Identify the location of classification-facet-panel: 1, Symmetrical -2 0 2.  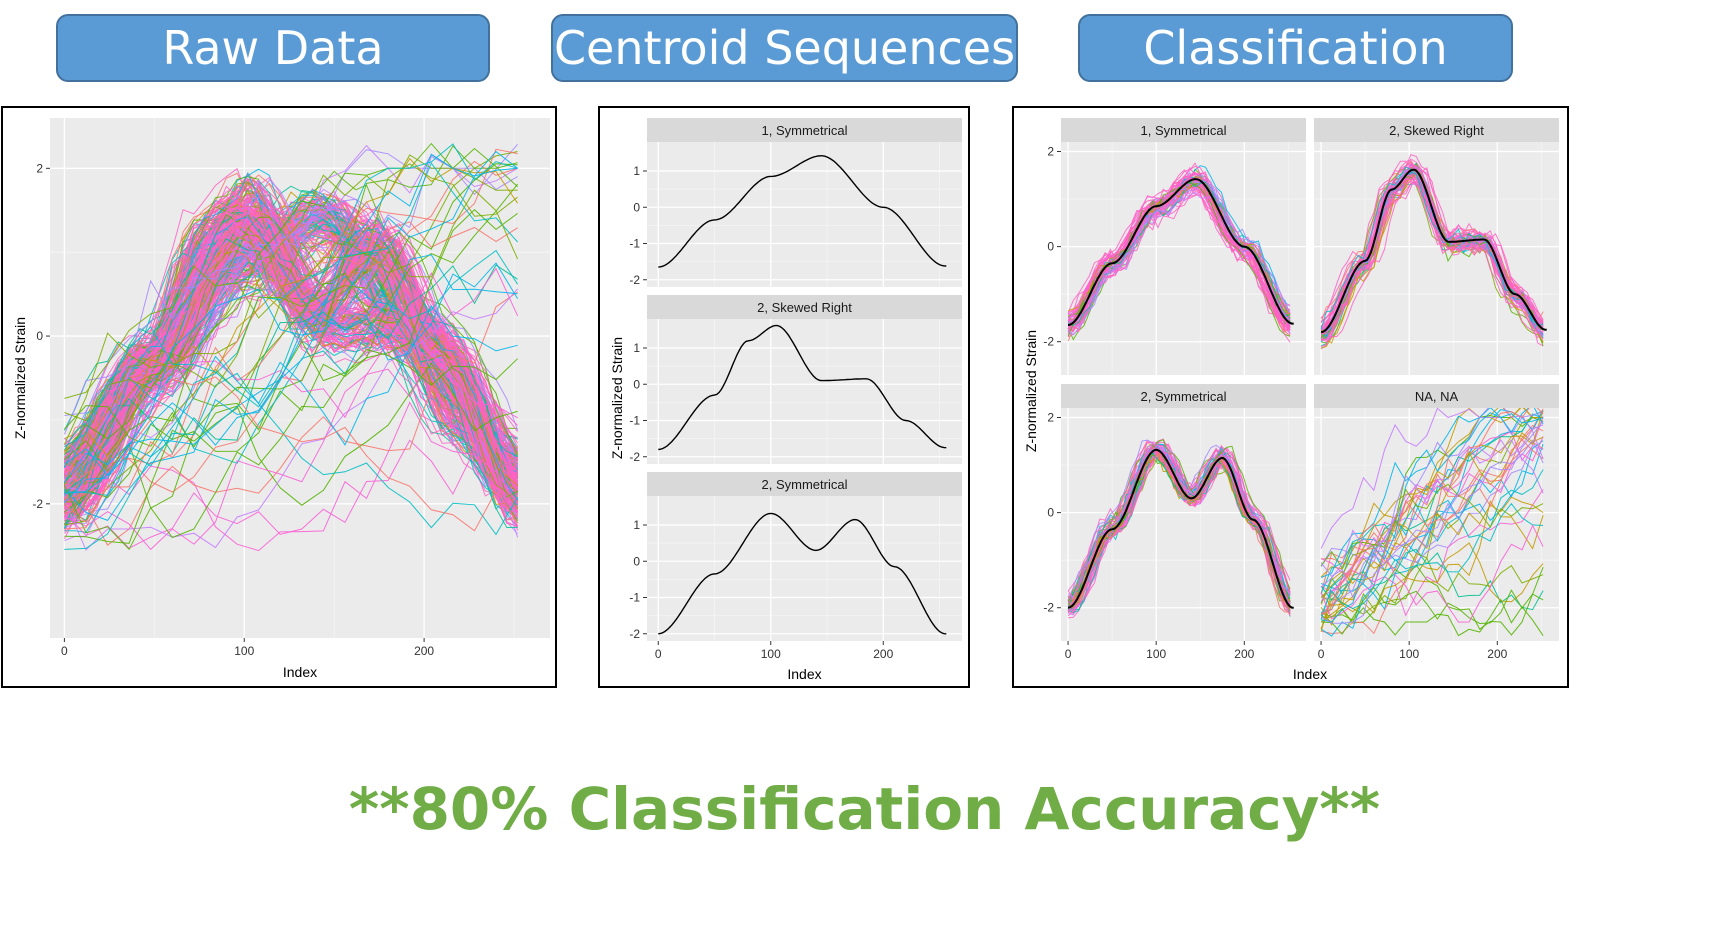
(1174, 246).